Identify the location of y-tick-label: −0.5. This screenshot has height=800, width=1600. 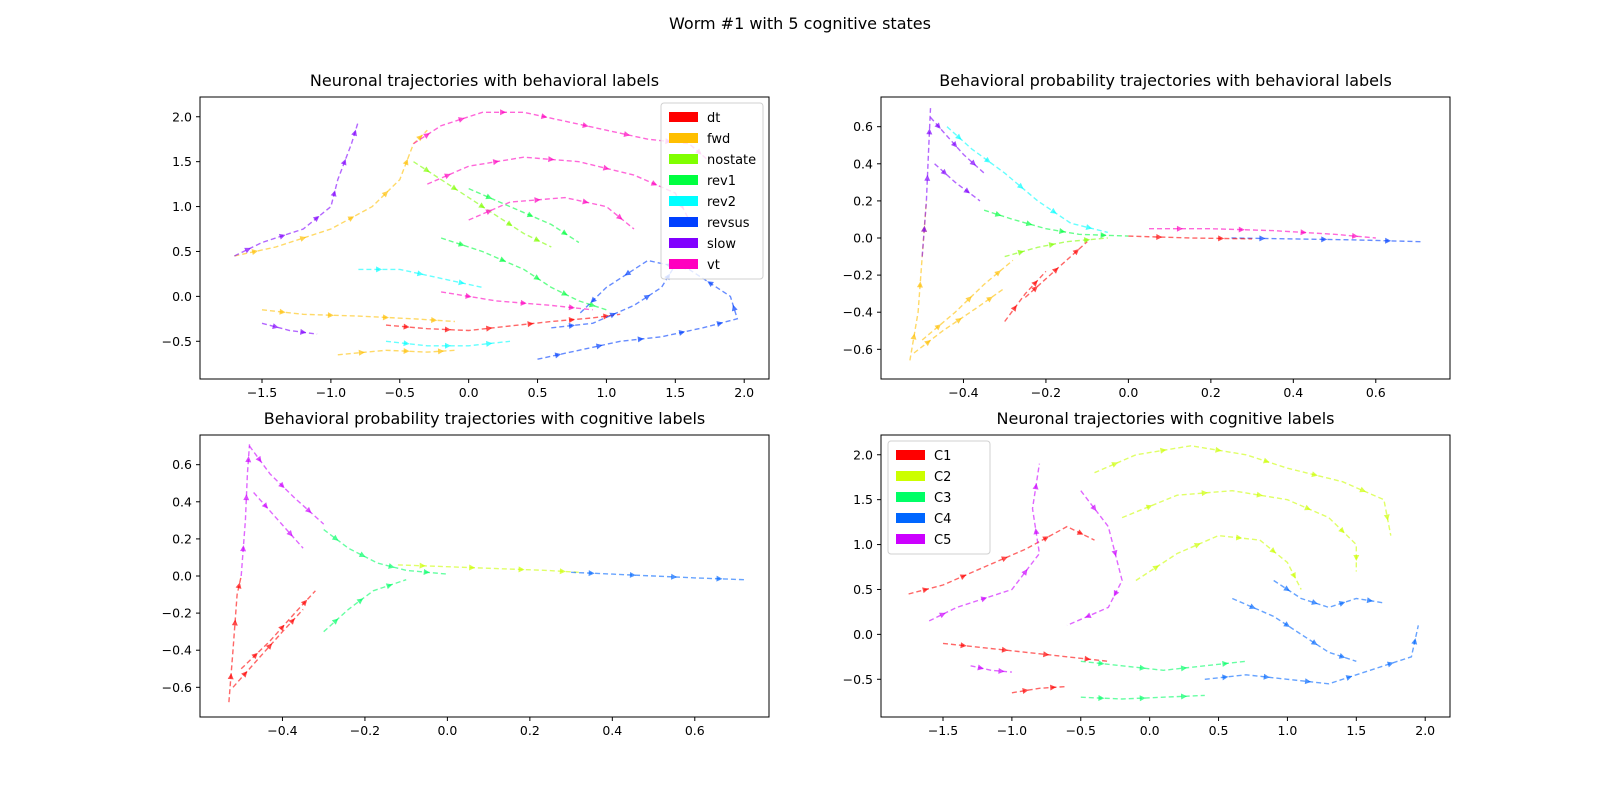
(858, 679).